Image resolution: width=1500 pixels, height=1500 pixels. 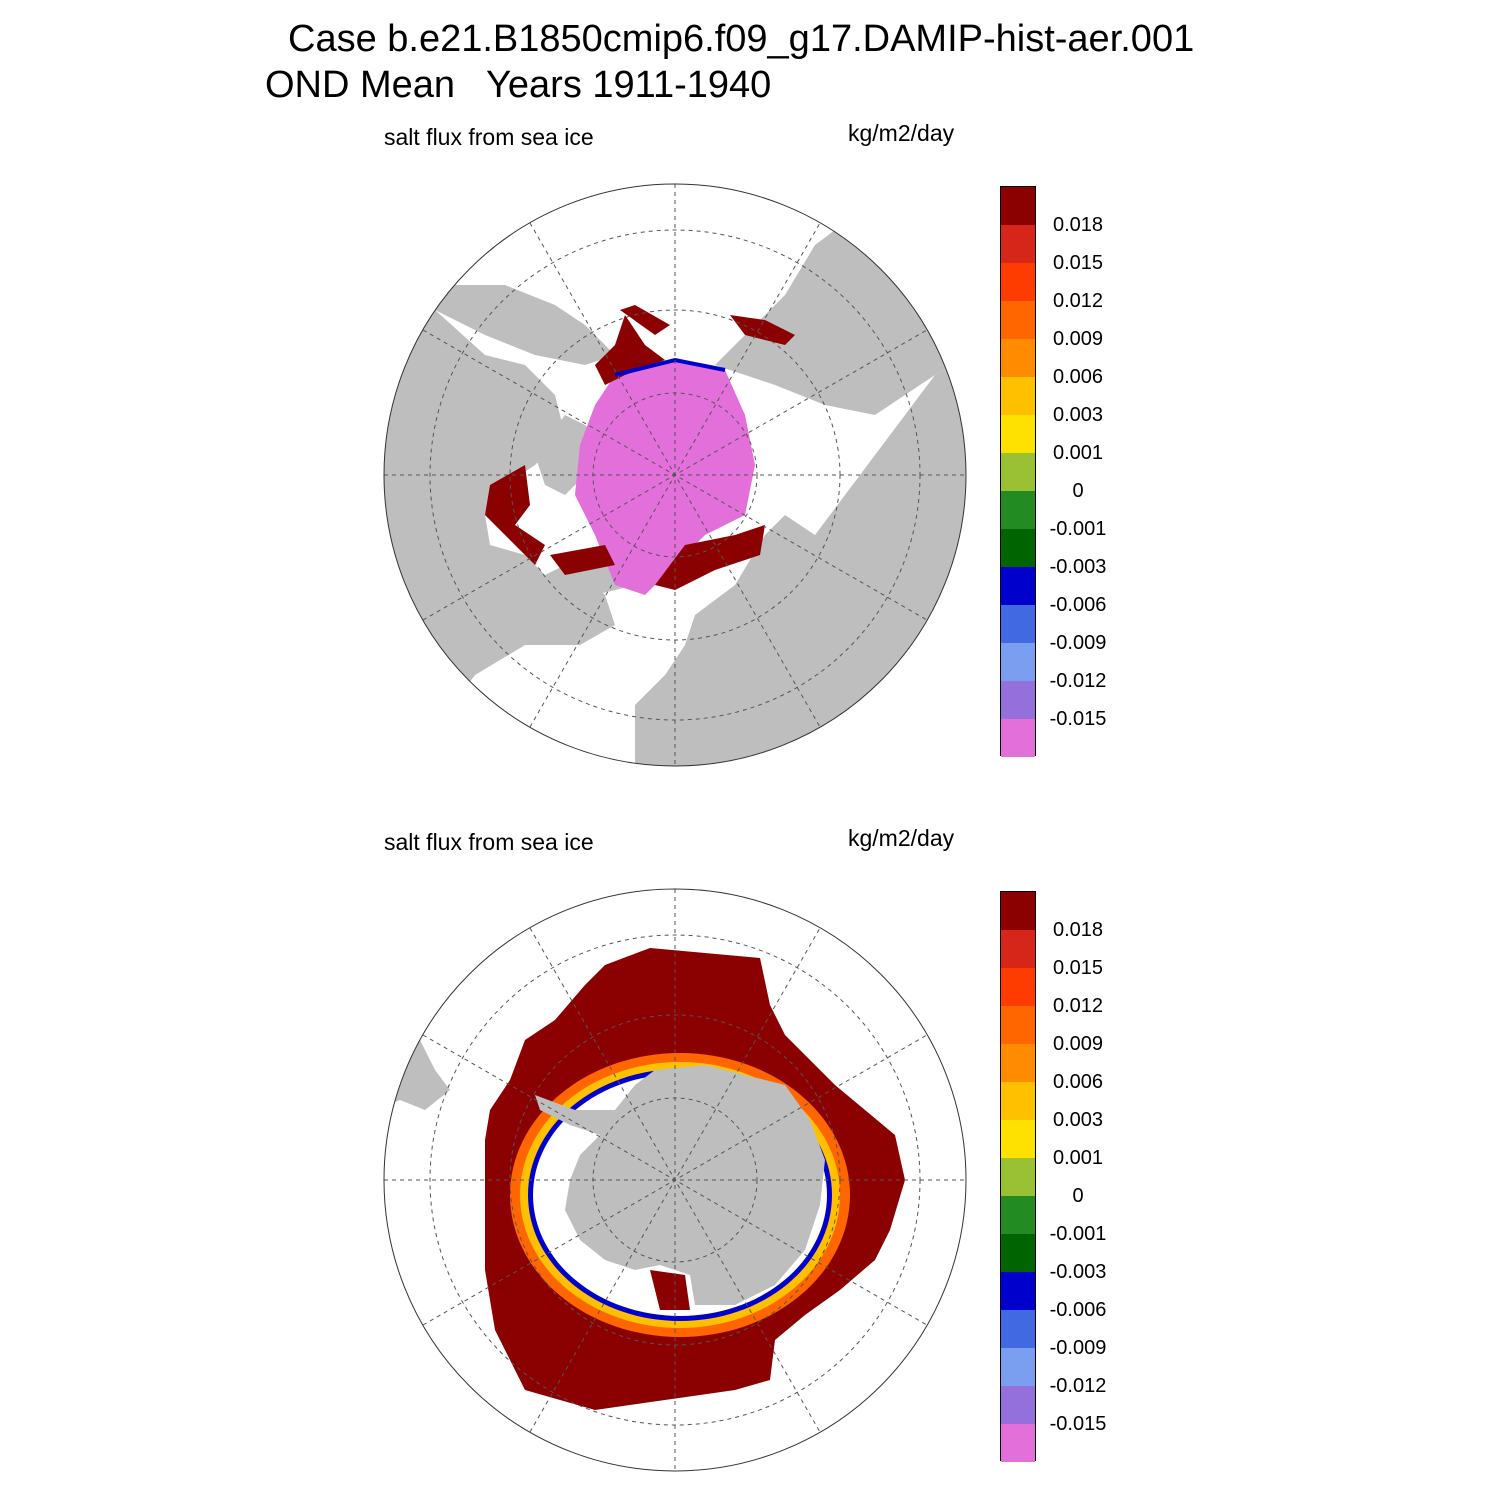 What do you see at coordinates (630, 350) in the screenshot?
I see `bering-strait-positive-flux` at bounding box center [630, 350].